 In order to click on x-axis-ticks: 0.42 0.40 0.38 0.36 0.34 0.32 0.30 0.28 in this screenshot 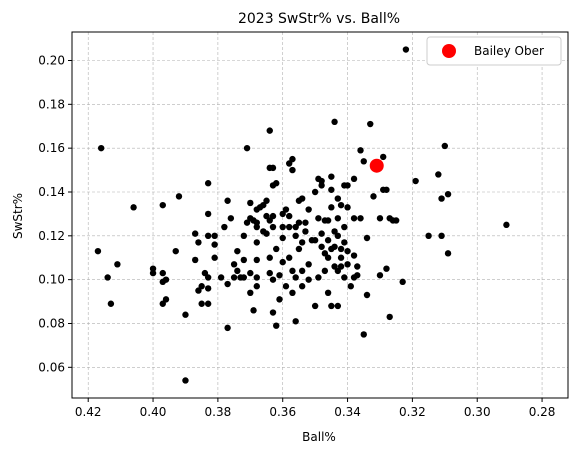, I will do `click(315, 408)`.